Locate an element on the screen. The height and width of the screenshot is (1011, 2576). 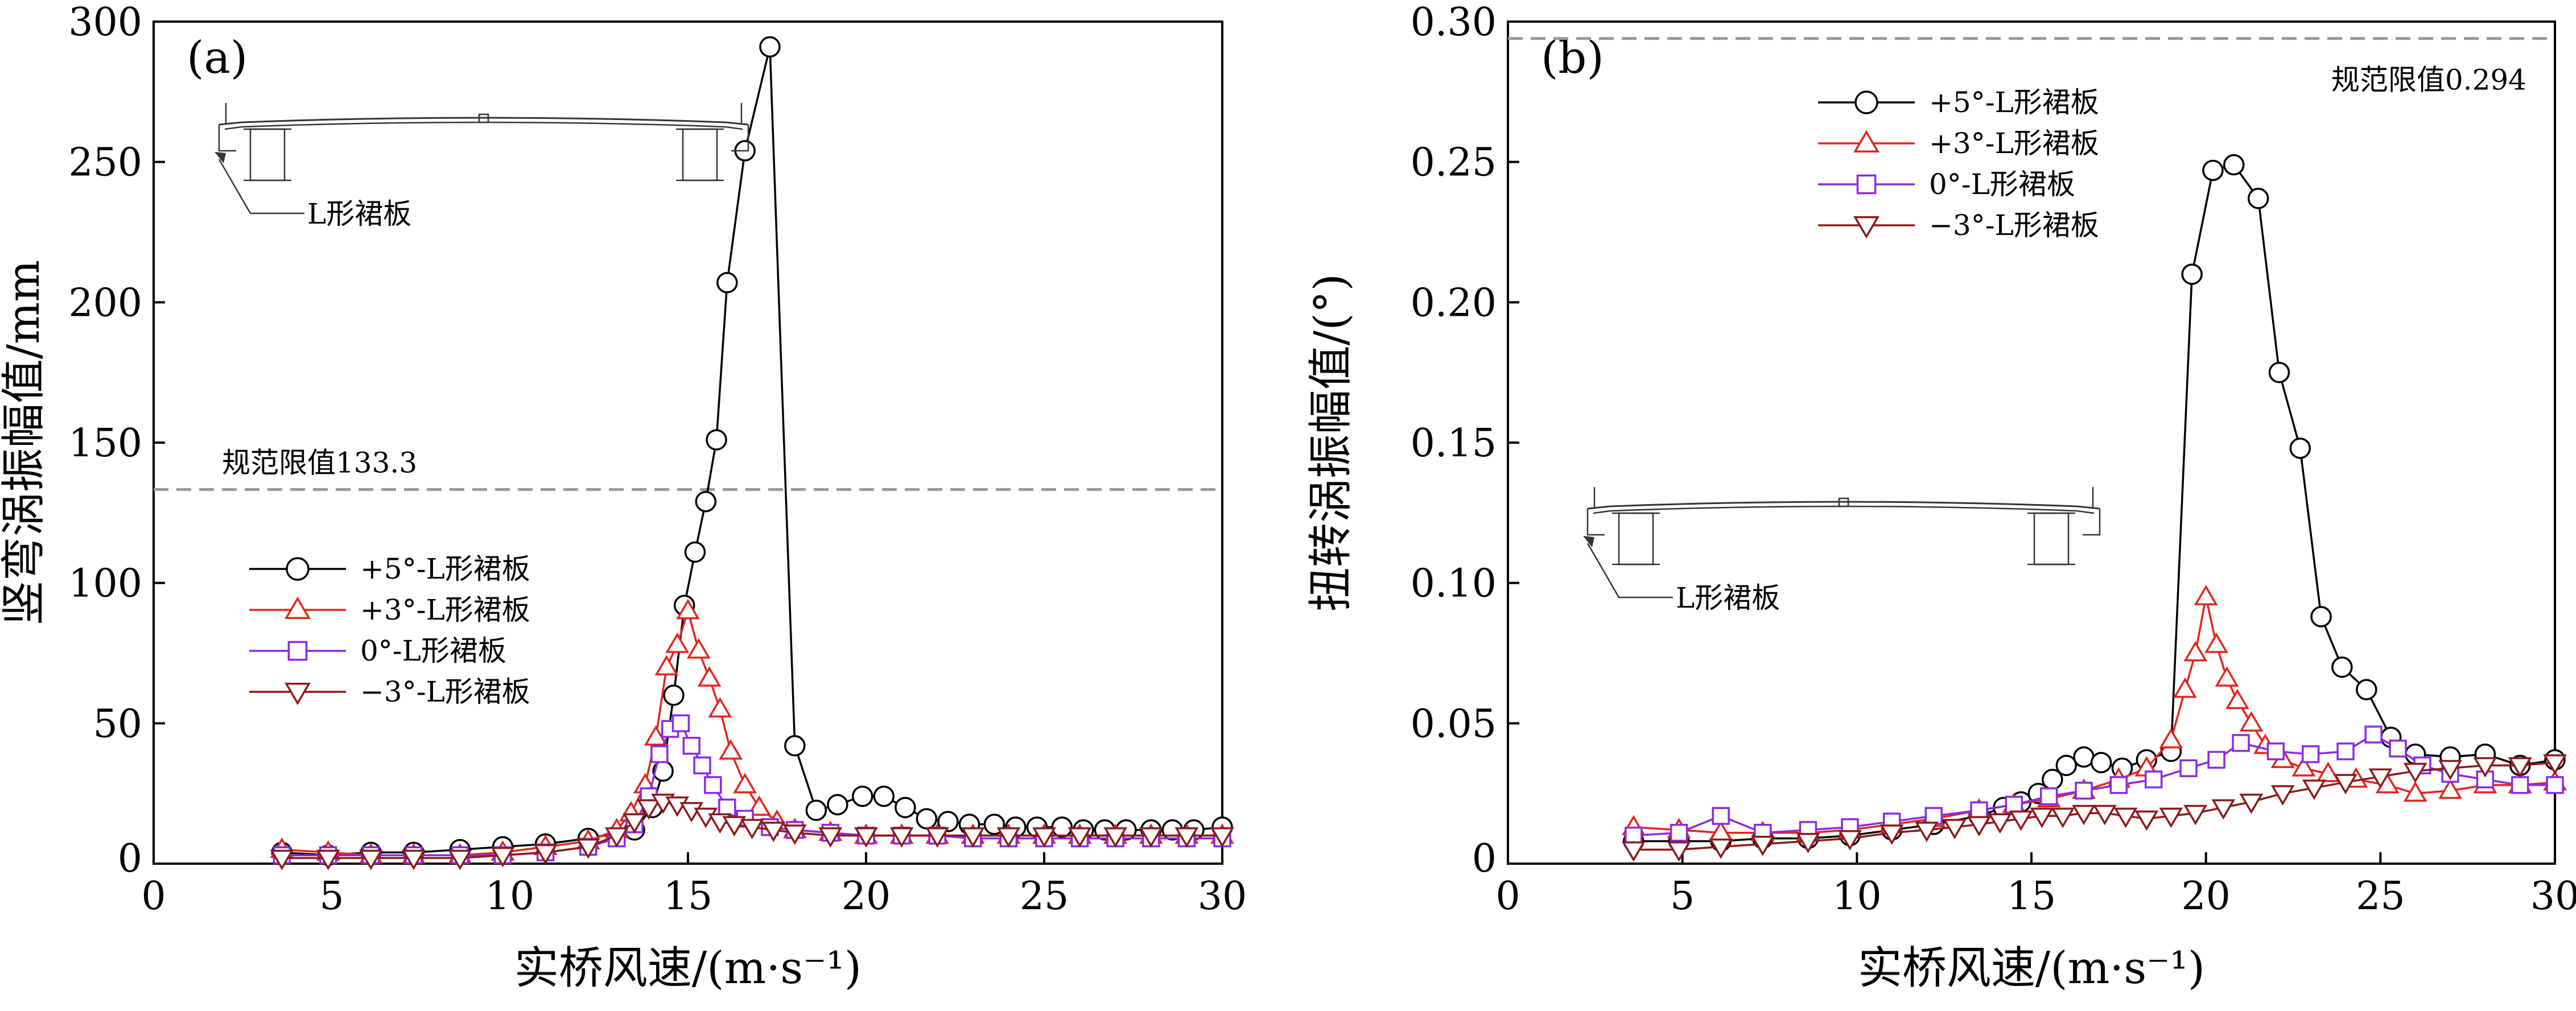
panel-label: (b) is located at coordinates (1572, 58).